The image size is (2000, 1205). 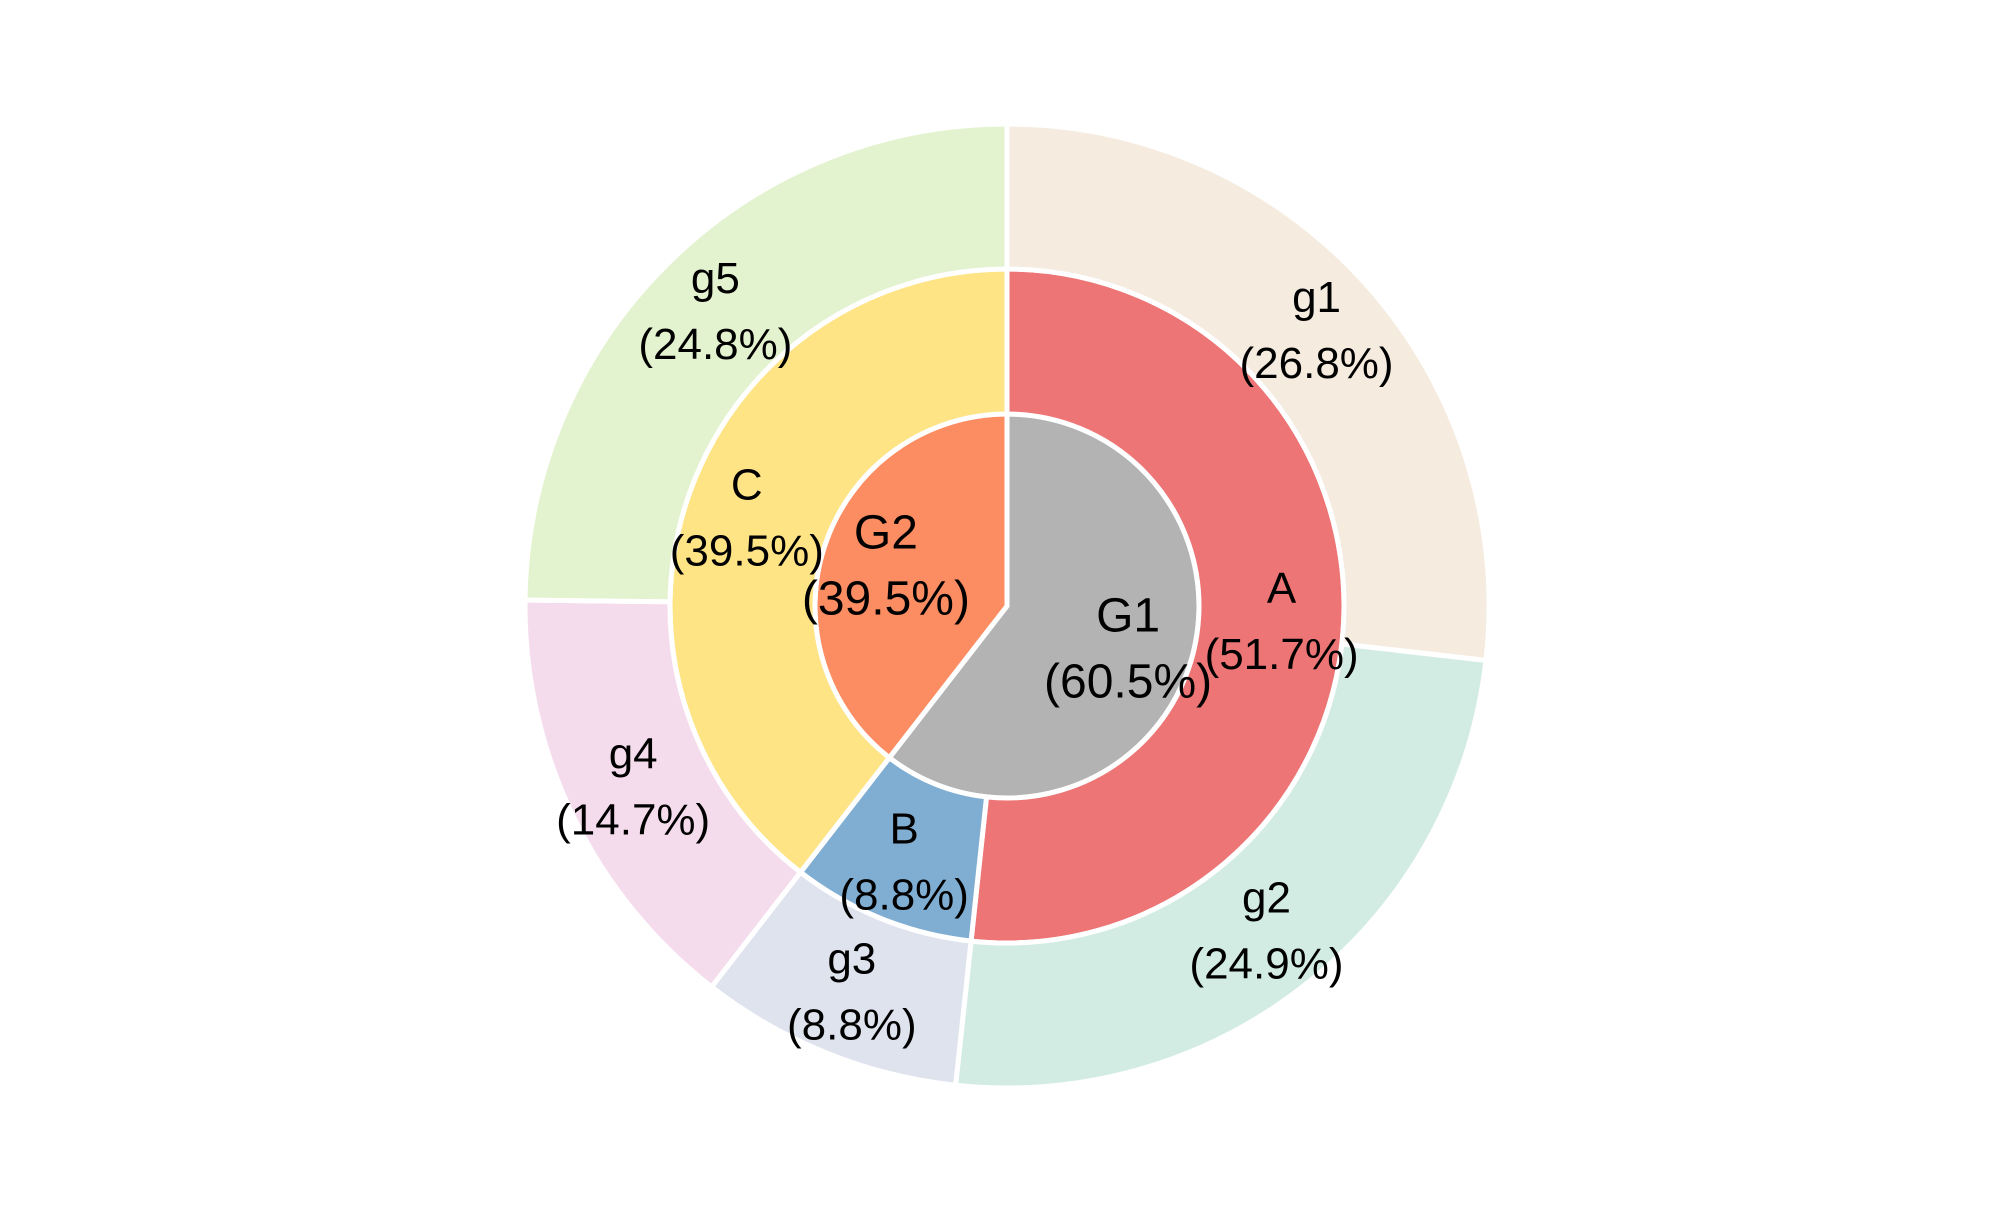 I want to click on slice-label-g3: g3, so click(x=851, y=958).